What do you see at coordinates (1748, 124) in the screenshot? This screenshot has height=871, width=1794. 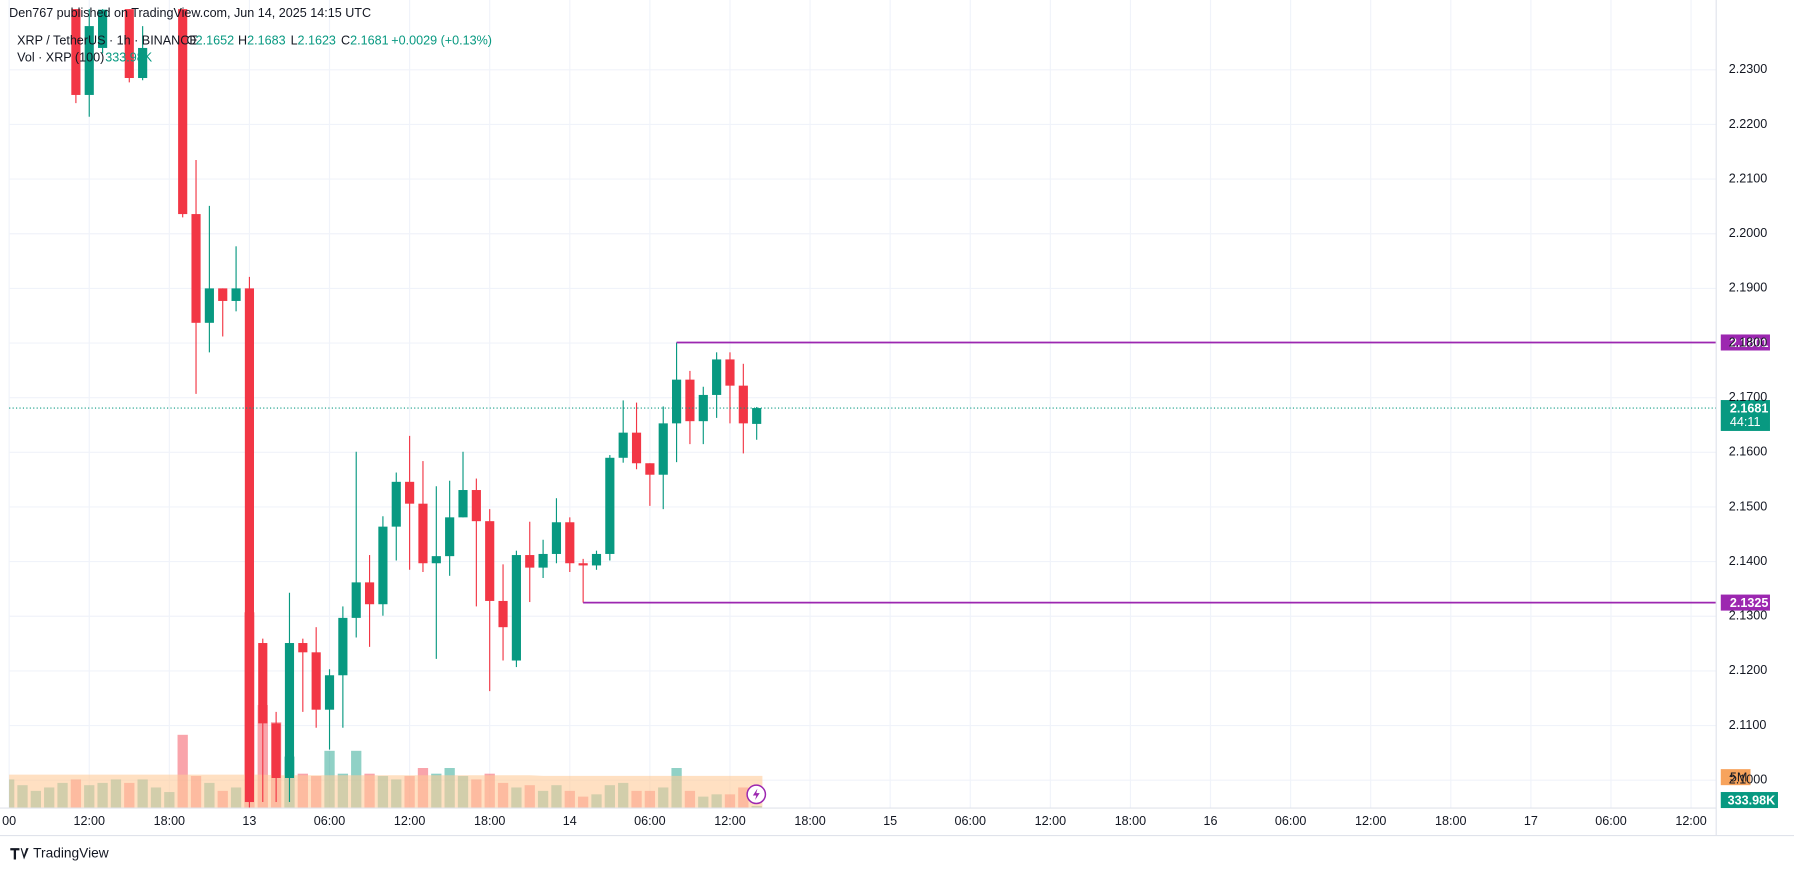 I see `y-tick-label: 2.2200` at bounding box center [1748, 124].